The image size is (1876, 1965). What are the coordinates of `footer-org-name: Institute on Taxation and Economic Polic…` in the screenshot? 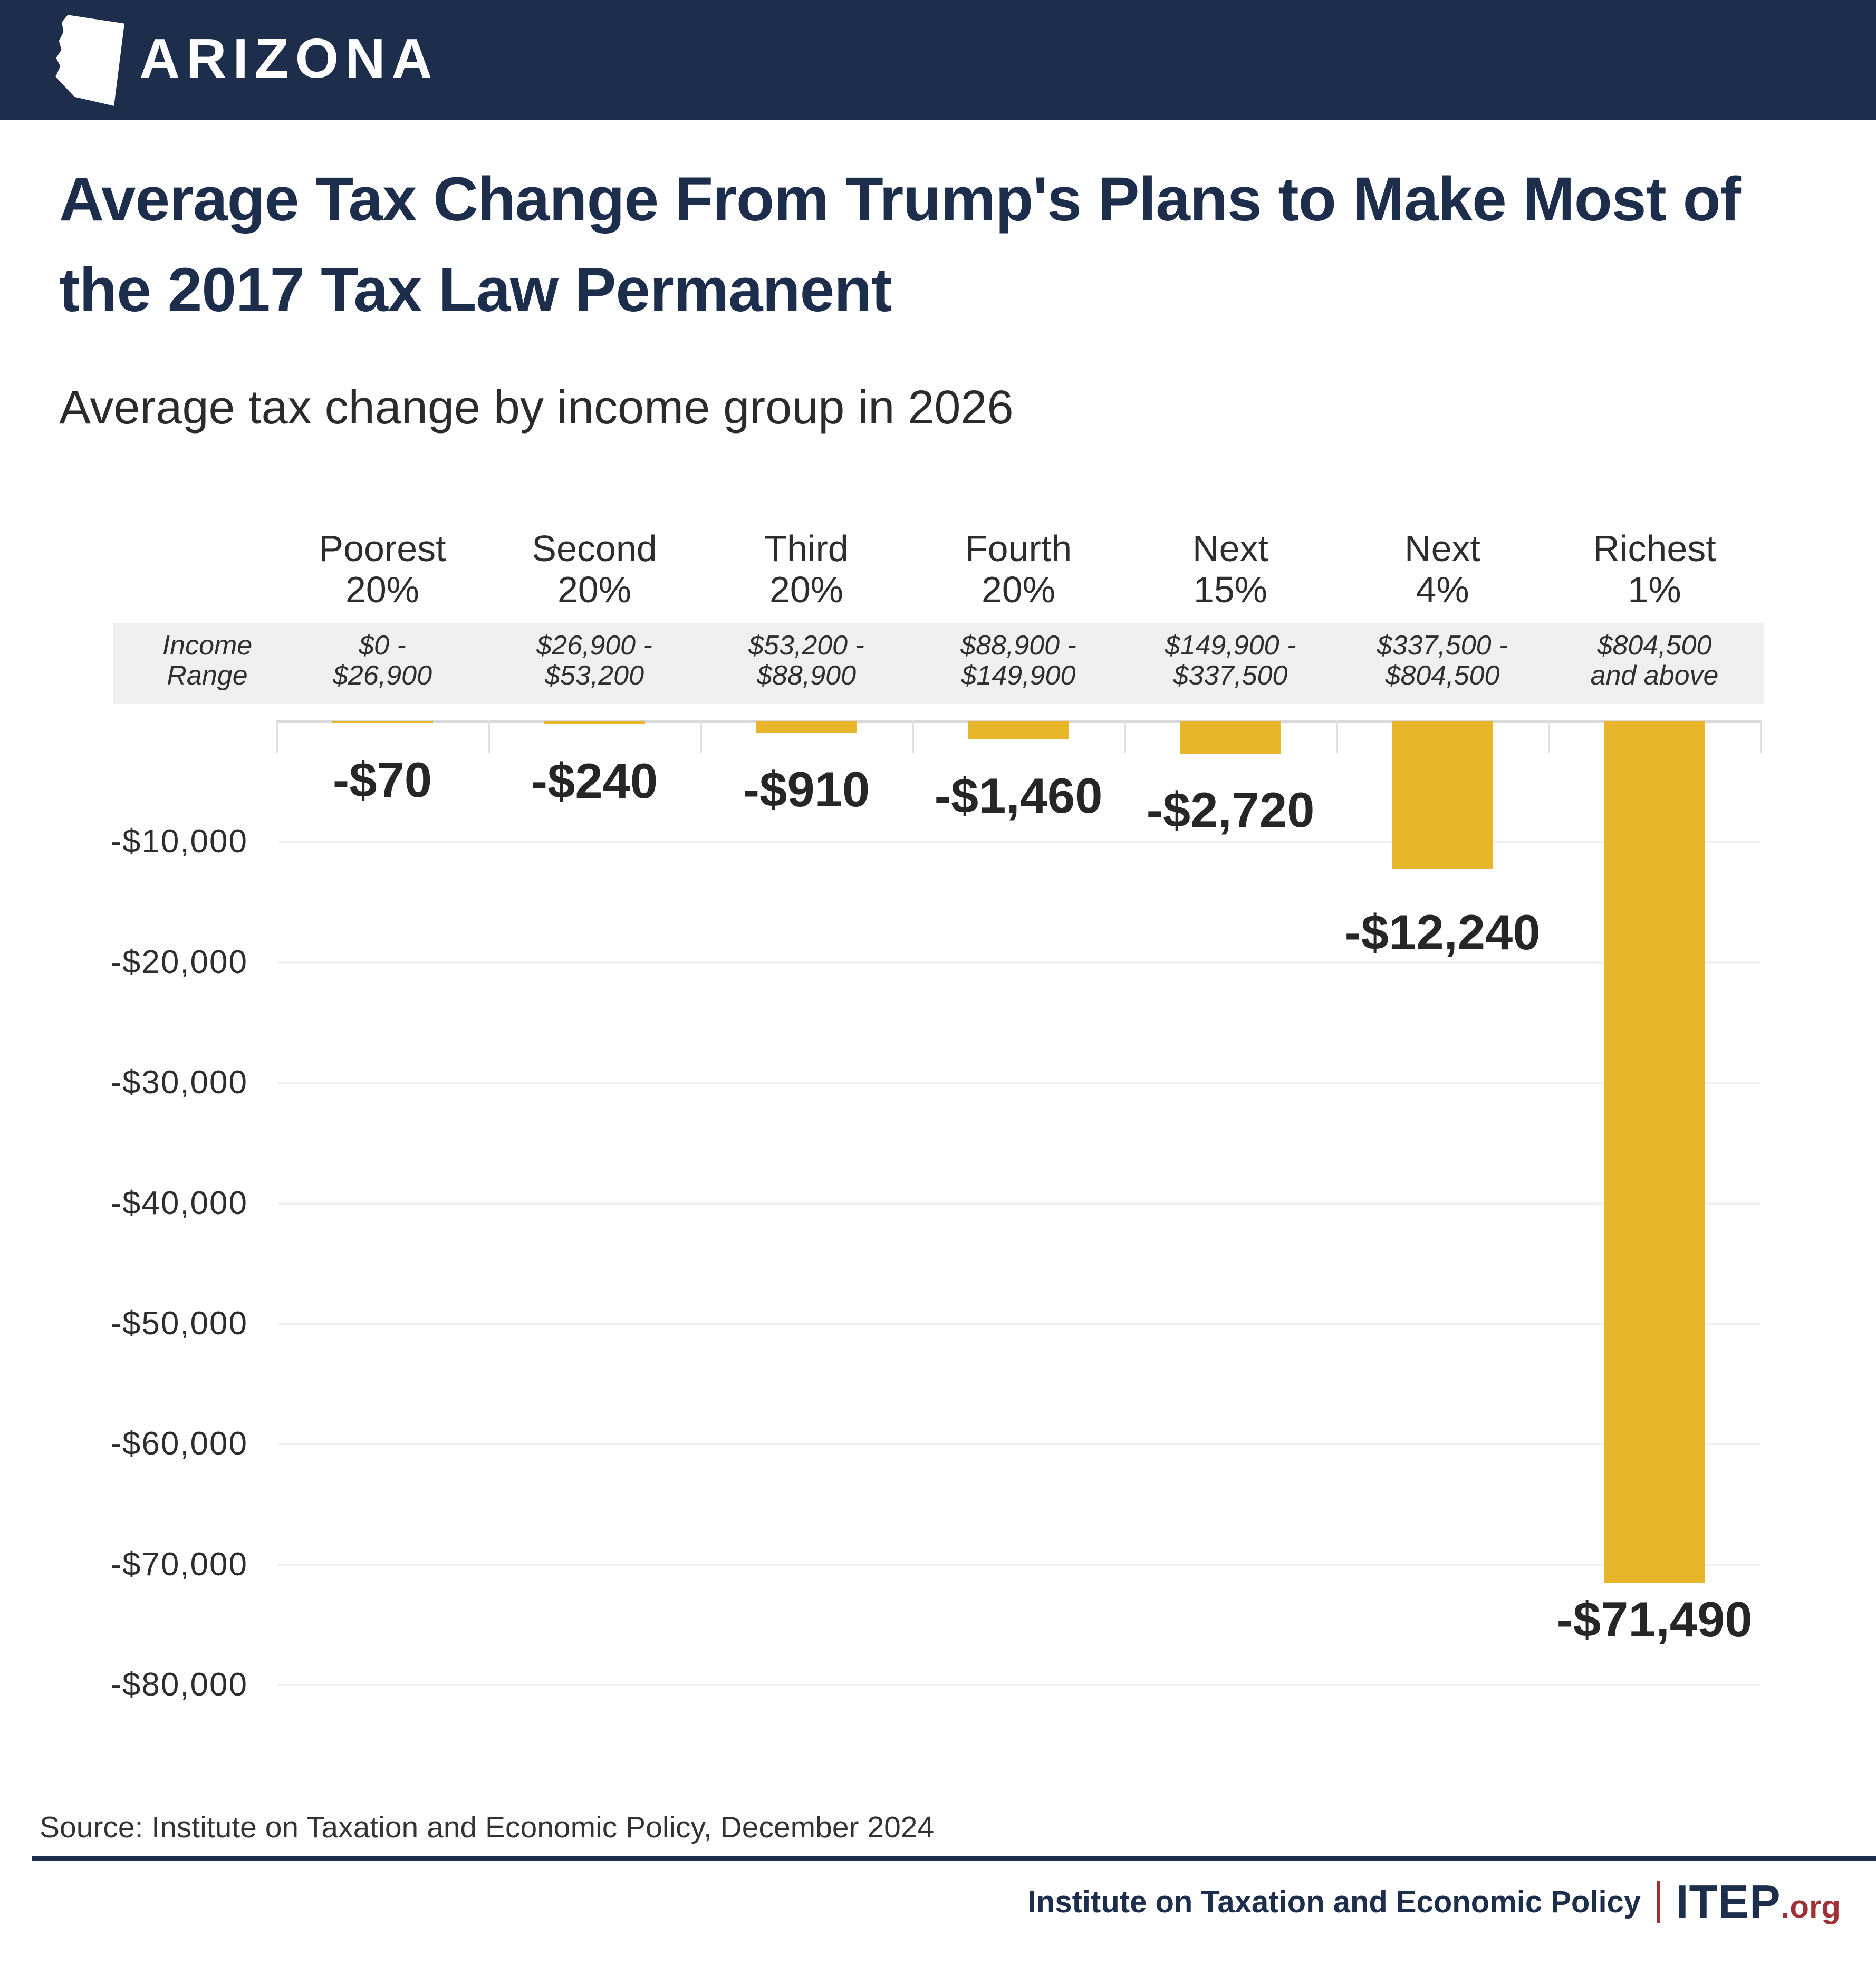 It's located at (1334, 1901).